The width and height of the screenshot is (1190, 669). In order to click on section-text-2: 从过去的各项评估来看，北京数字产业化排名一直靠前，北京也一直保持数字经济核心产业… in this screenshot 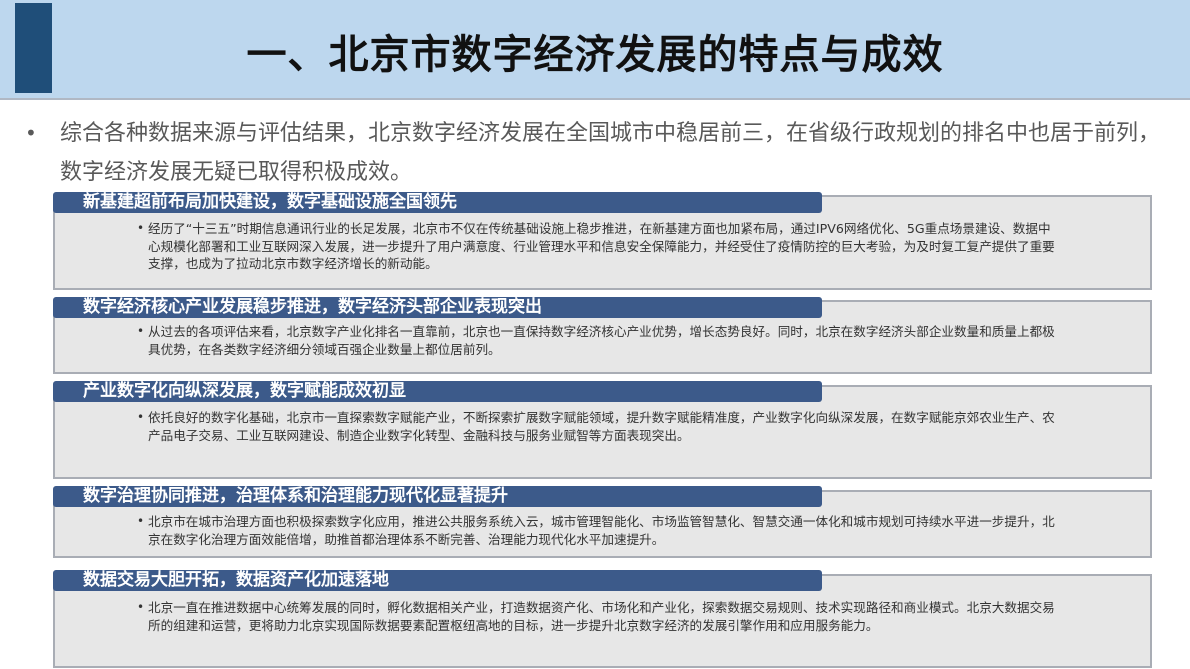, I will do `click(601, 340)`.